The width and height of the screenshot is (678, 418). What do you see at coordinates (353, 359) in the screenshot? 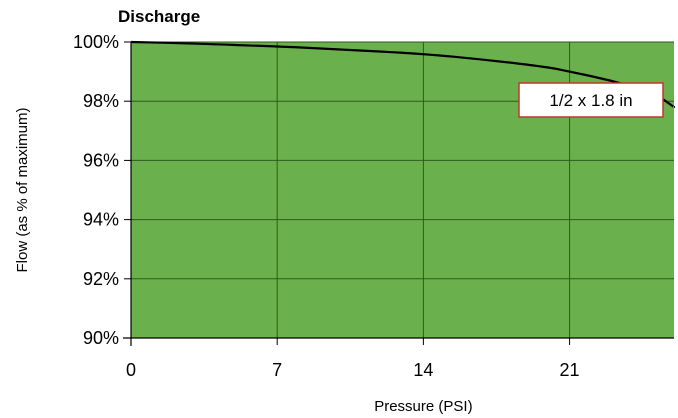
I see `x-axis-ticks: 0 7 14 21` at bounding box center [353, 359].